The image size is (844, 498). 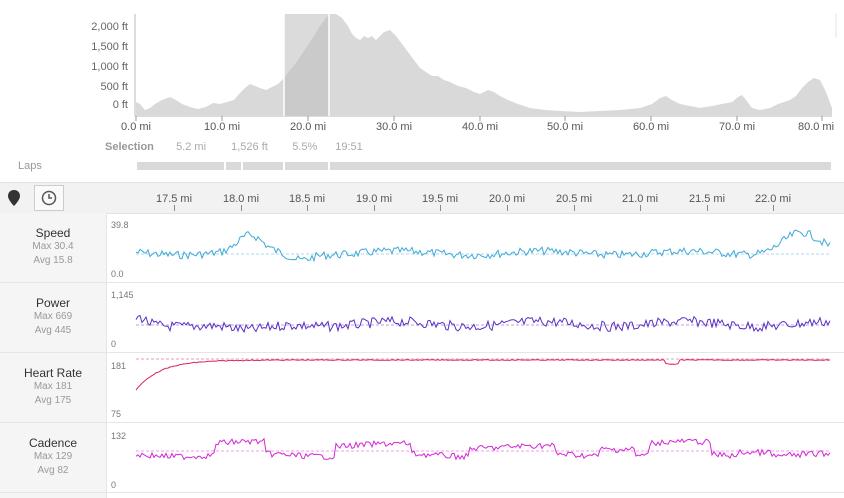 I want to click on elevation-y-axis: 2,000 ft 1,500 ft 1,000 ft 500 ft 0 ft, so click(x=94, y=70).